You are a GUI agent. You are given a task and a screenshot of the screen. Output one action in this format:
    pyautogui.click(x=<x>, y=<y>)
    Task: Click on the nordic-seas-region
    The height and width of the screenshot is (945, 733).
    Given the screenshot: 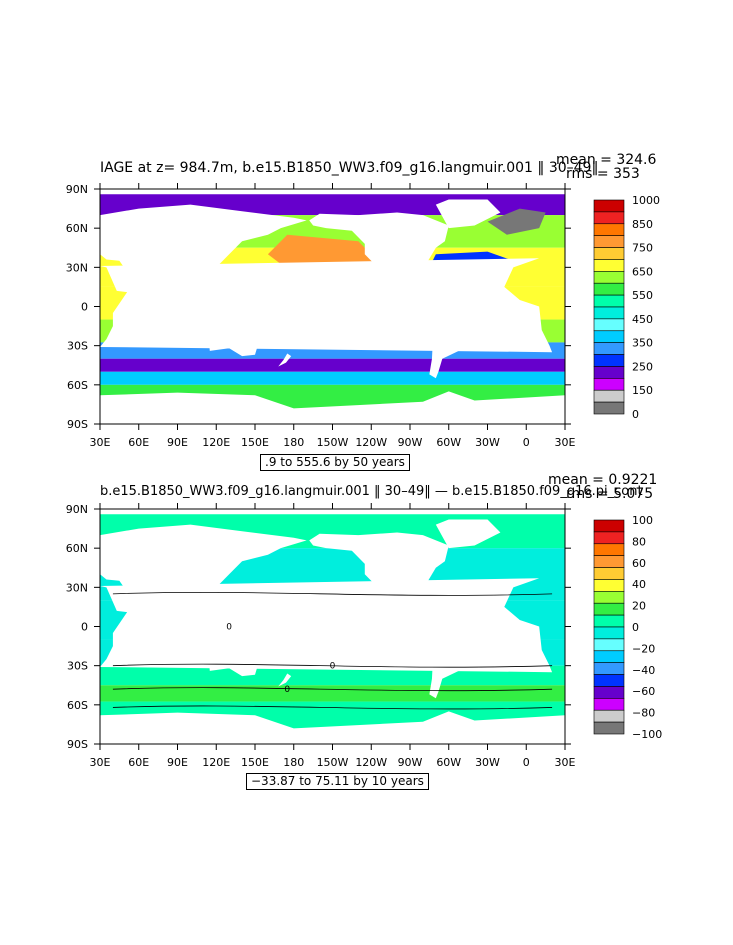 What is the action you would take?
    pyautogui.click(x=516, y=221)
    